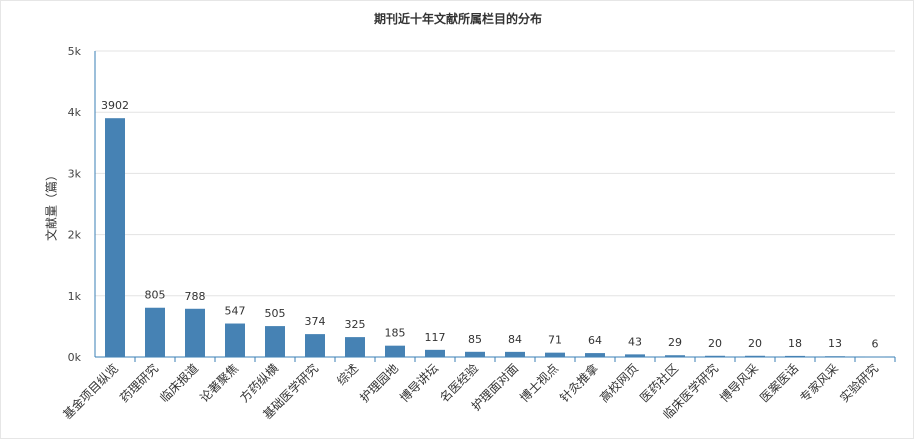 This screenshot has width=916, height=441. I want to click on x-tick-label: 医案医话, so click(779, 383).